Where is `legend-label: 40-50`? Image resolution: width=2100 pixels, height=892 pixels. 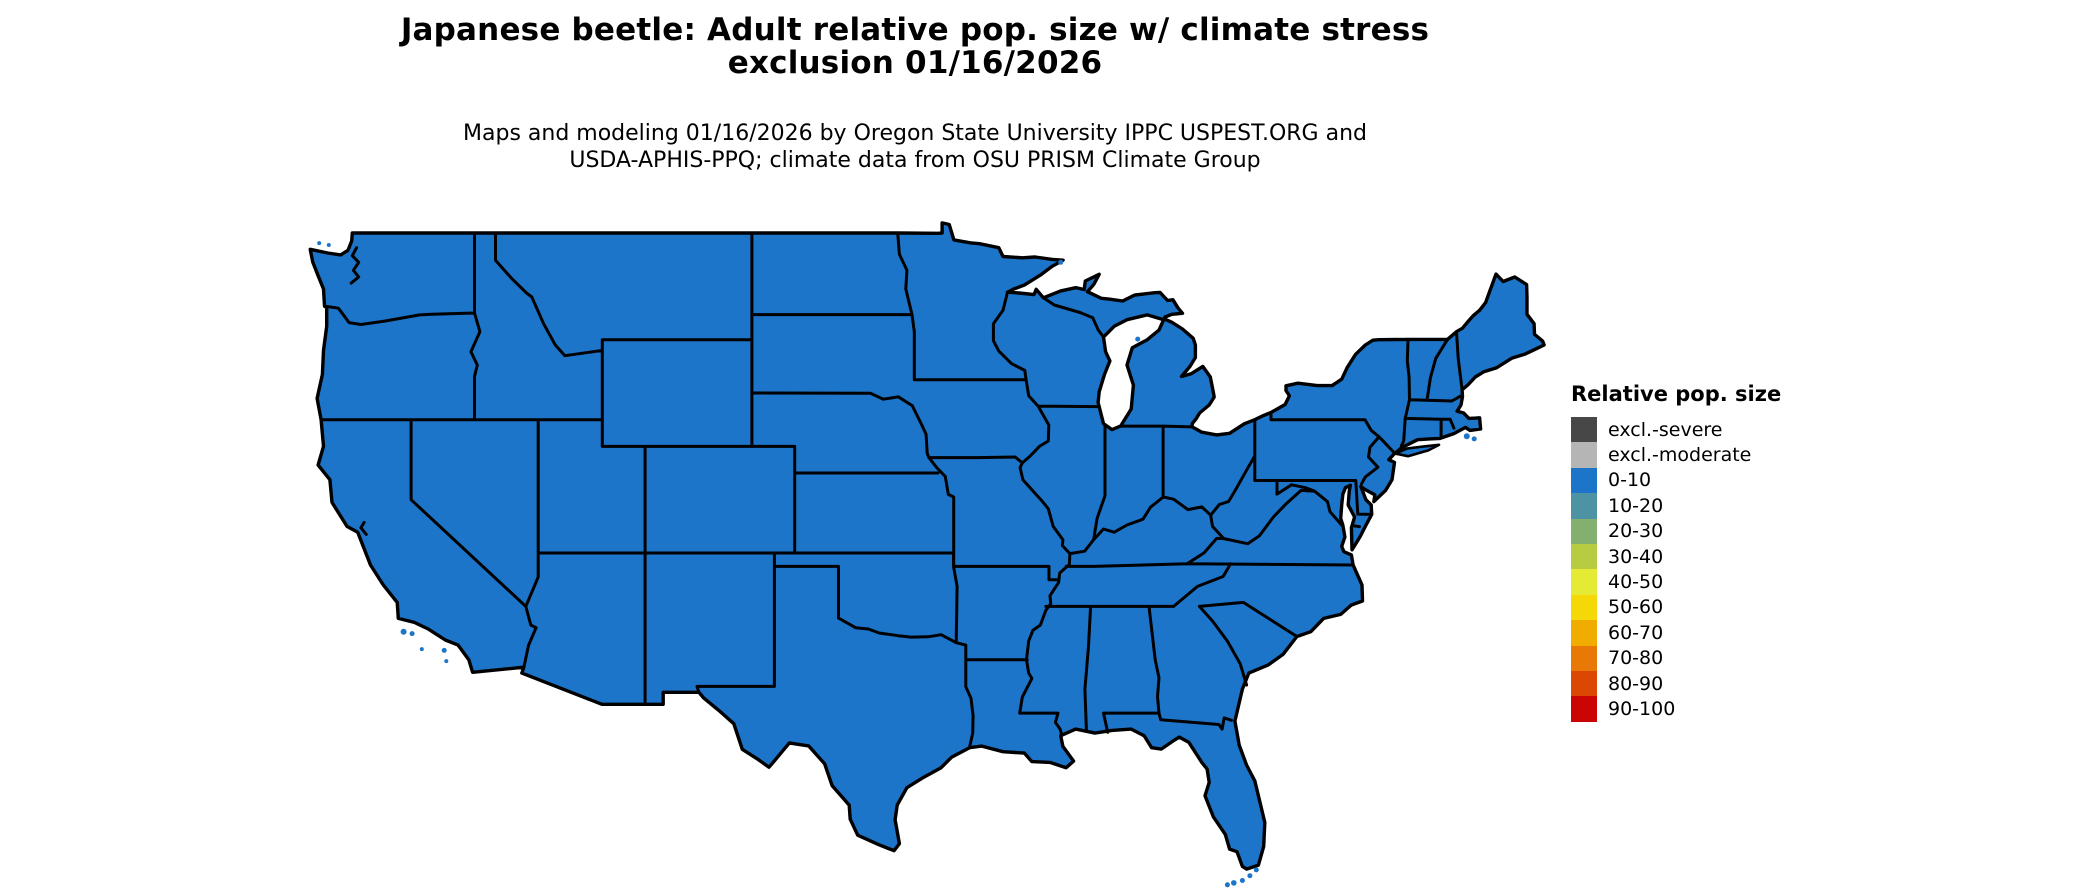 legend-label: 40-50 is located at coordinates (1636, 582).